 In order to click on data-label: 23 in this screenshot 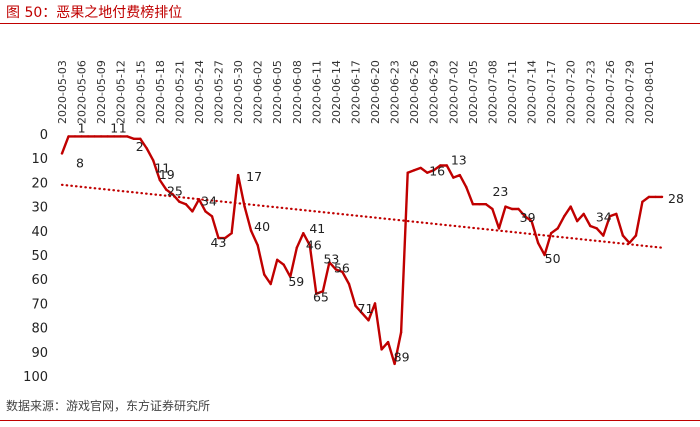, I will do `click(500, 191)`.